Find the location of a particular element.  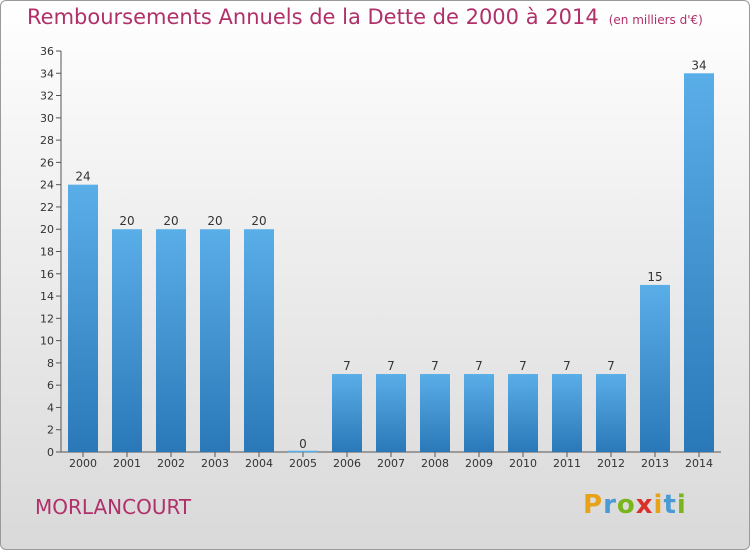

x-tick-label: 2007 is located at coordinates (391, 463).